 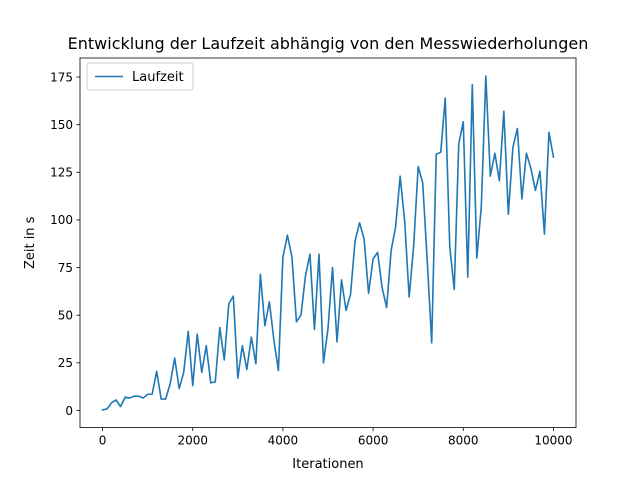 I want to click on x-tick-label: 10000, so click(x=553, y=441).